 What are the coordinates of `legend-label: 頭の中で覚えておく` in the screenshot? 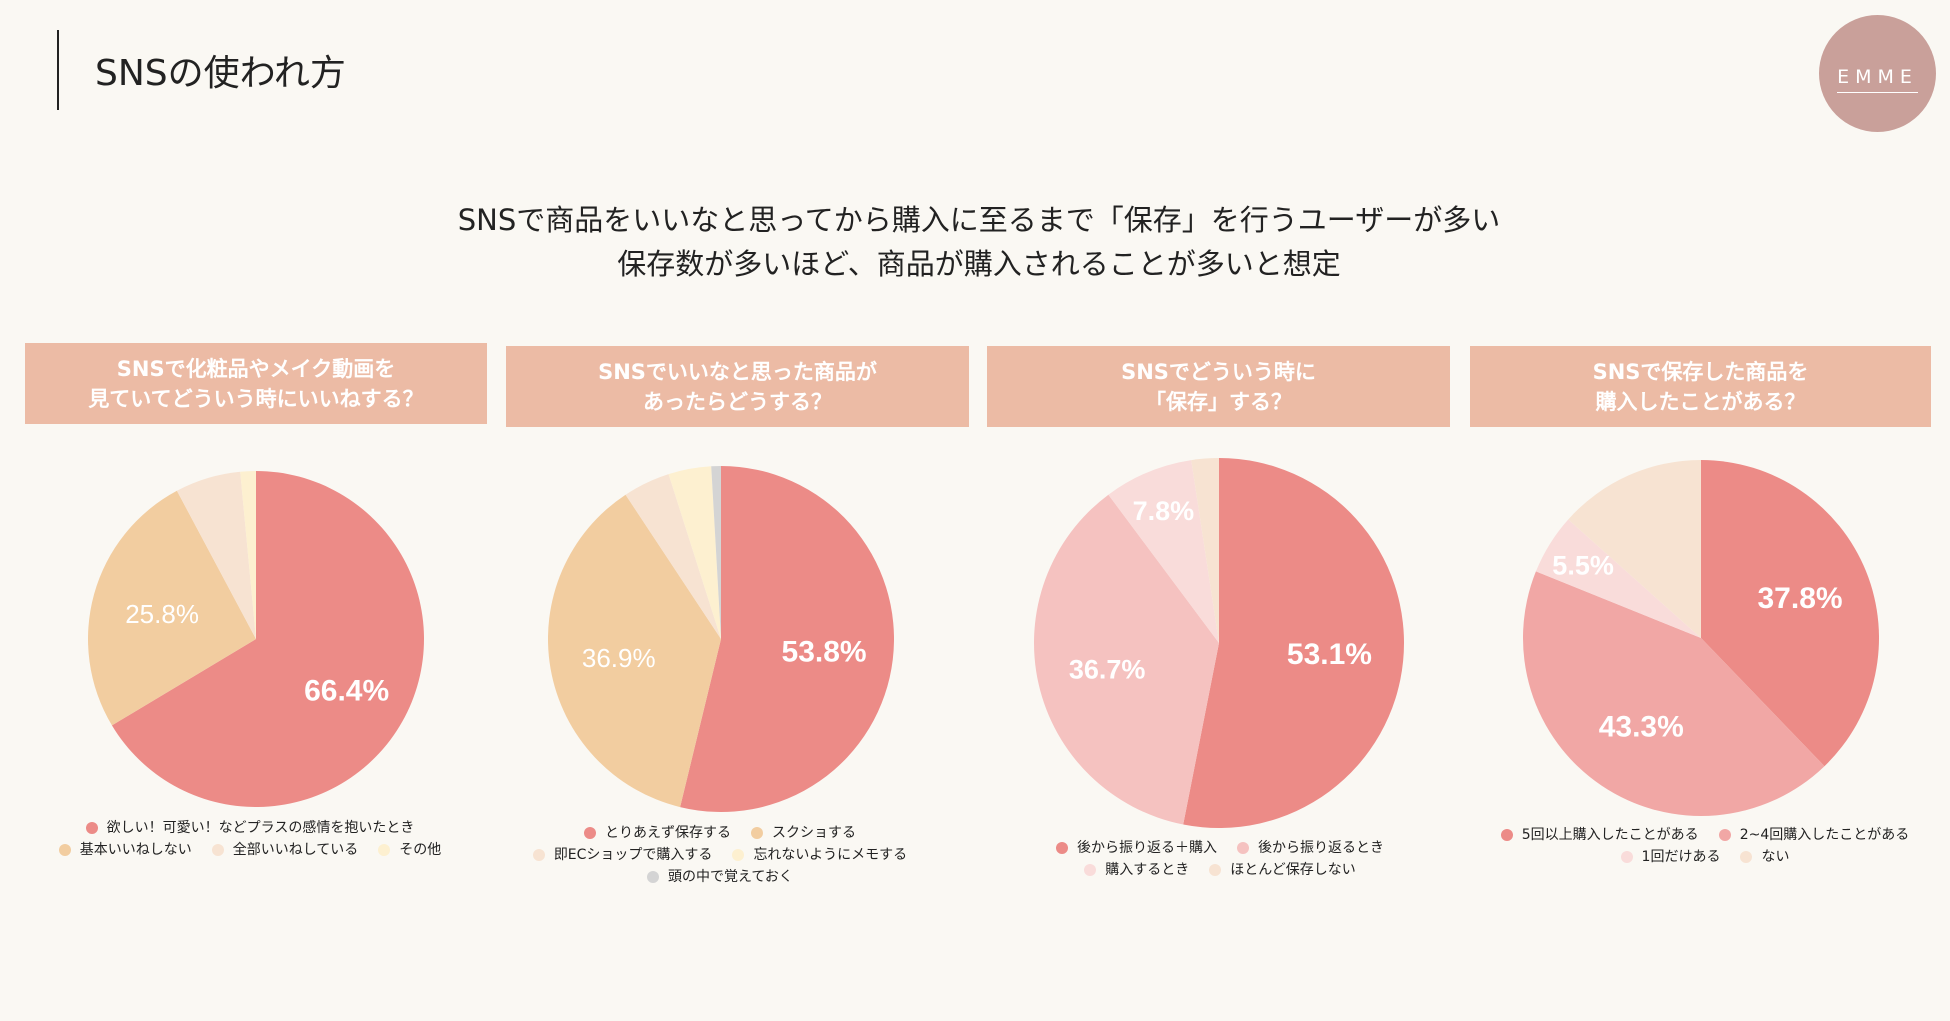 It's located at (730, 877).